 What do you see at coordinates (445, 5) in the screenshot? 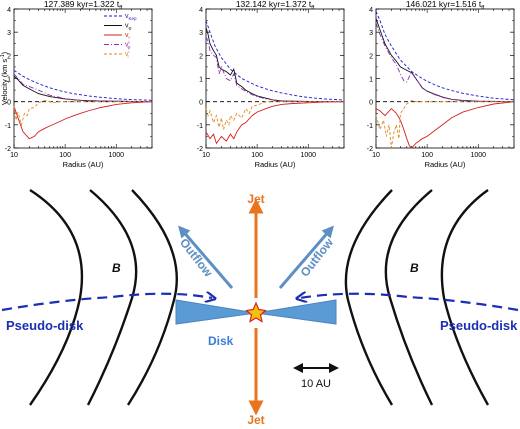
I see `panel-title: 146.021 kyr=1.516 tff` at bounding box center [445, 5].